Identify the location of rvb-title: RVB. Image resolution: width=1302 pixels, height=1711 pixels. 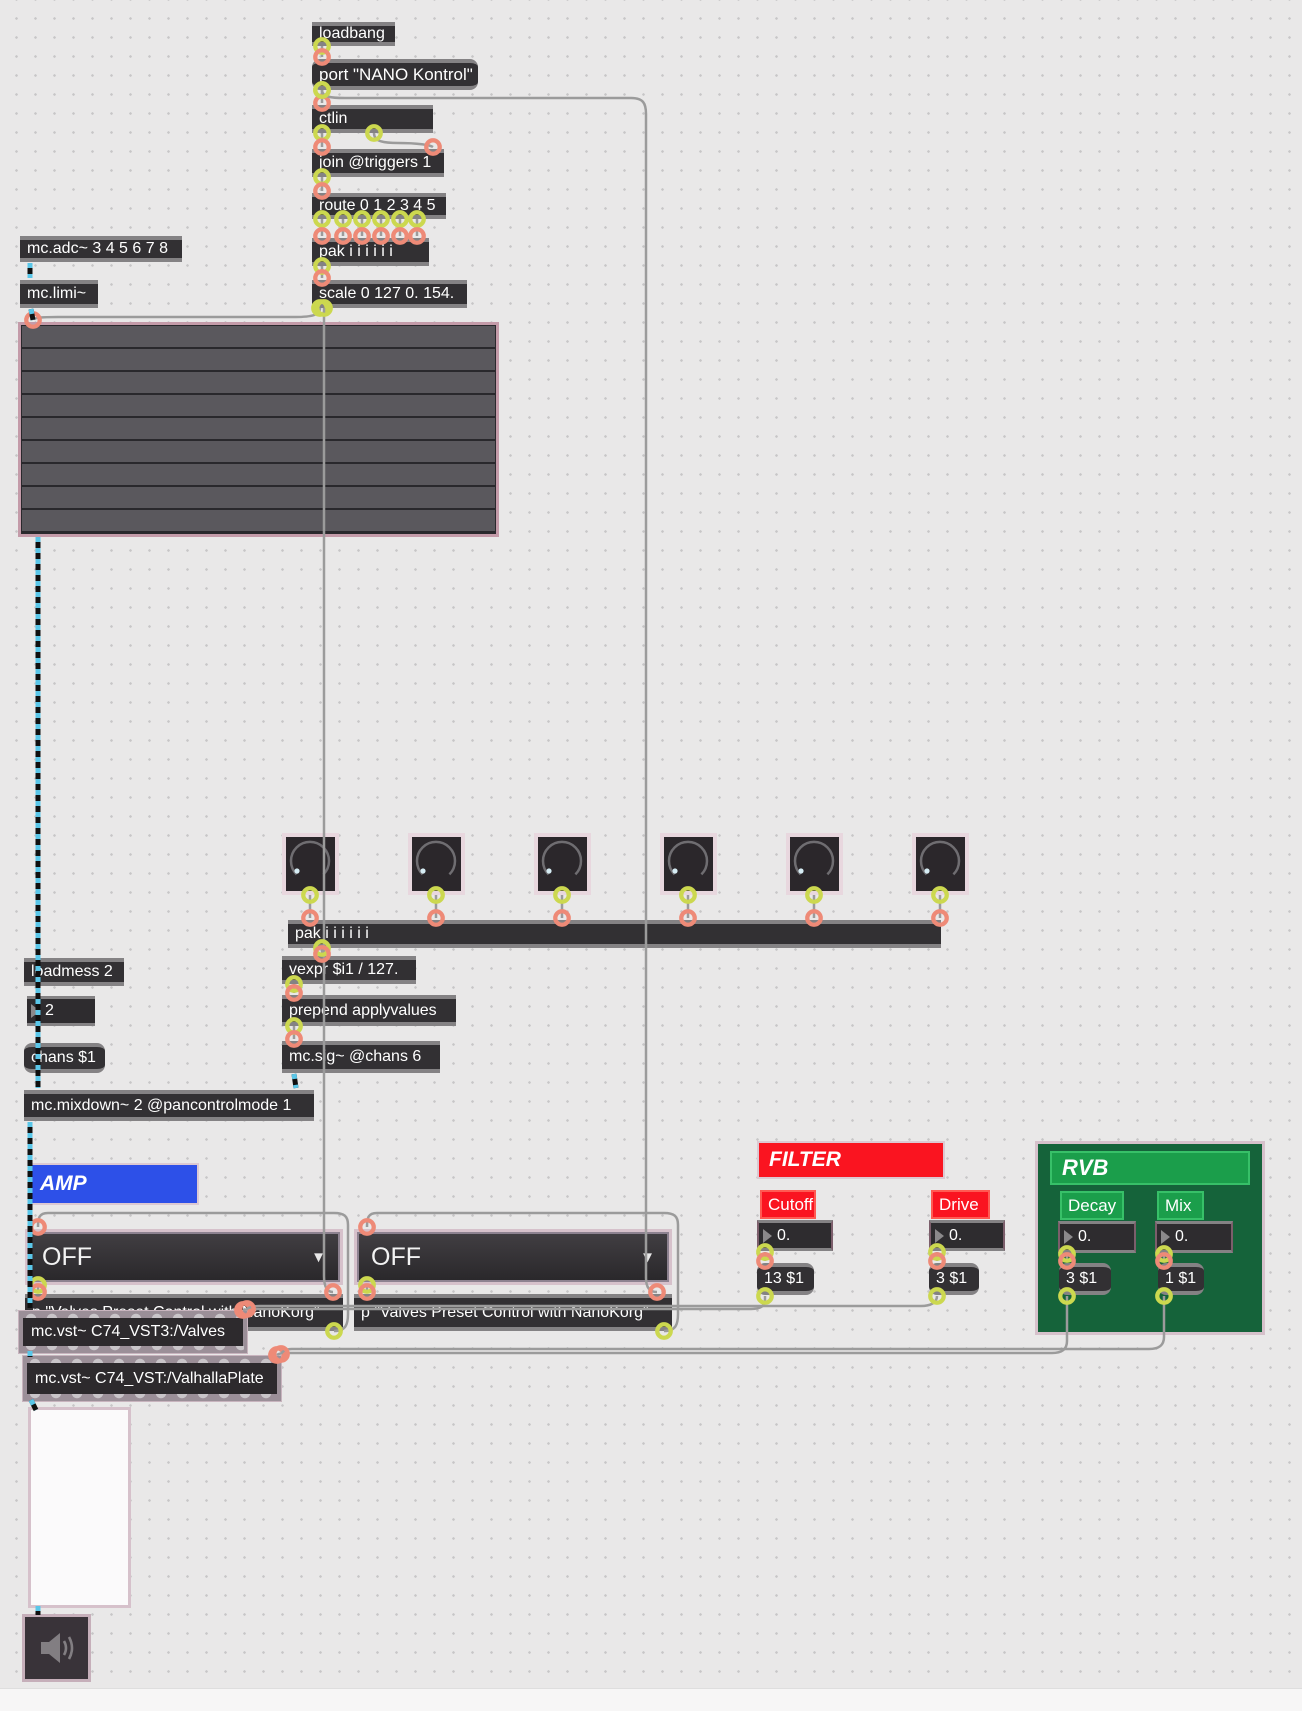
(1150, 1168).